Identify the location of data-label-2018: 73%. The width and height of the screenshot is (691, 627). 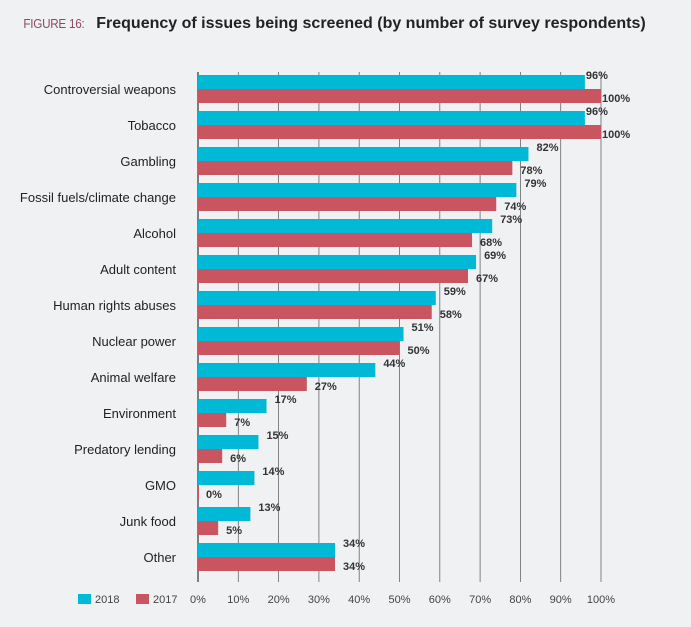
(511, 220).